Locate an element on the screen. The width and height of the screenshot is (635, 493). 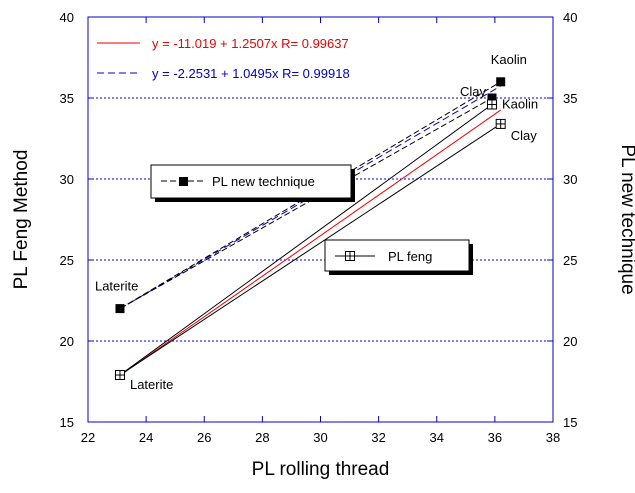
x-tick-label: 28 is located at coordinates (262, 437).